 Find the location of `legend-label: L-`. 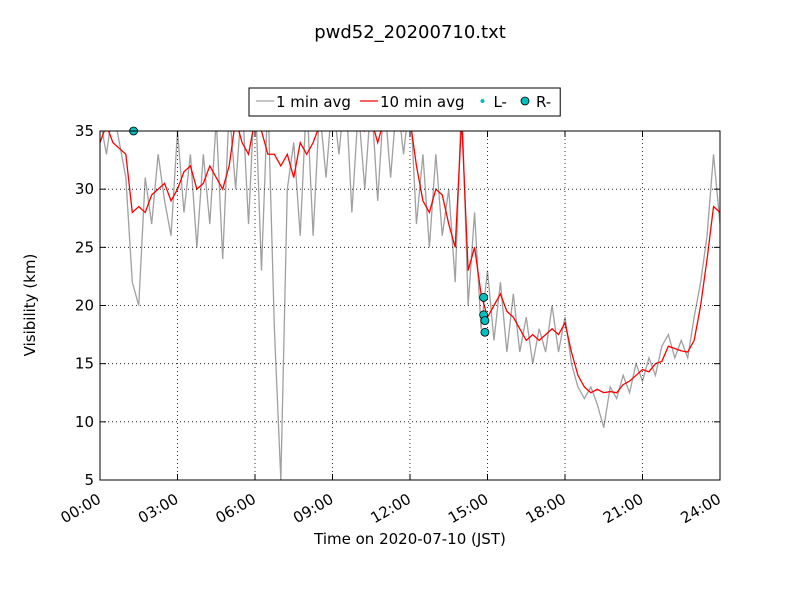

legend-label: L- is located at coordinates (500, 102).